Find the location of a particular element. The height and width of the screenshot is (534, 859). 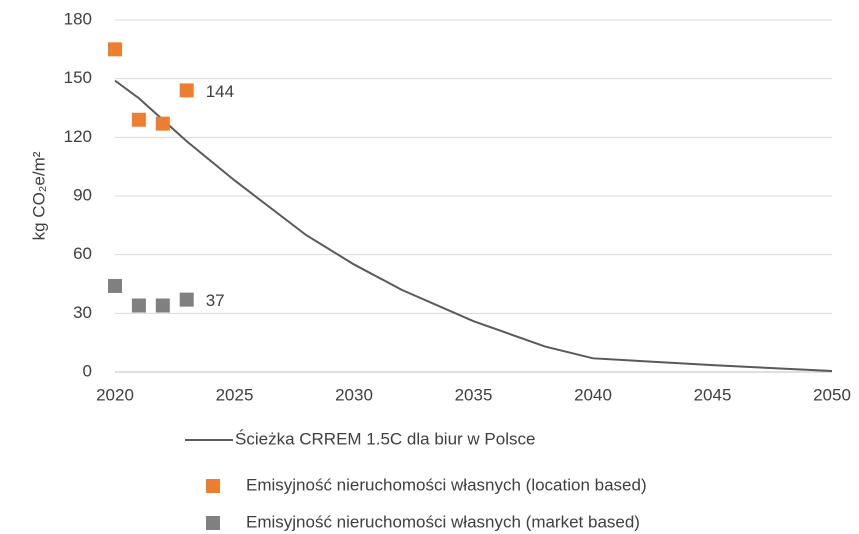

y-tick-label: 120 is located at coordinates (78, 136).